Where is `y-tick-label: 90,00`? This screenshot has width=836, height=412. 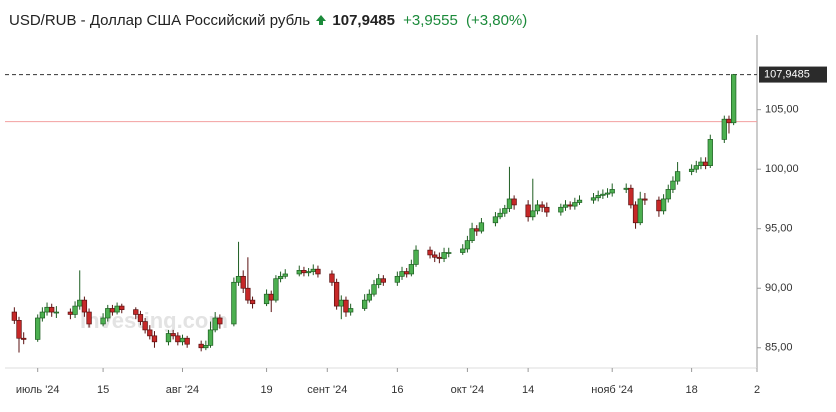 y-tick-label: 90,00 is located at coordinates (779, 288).